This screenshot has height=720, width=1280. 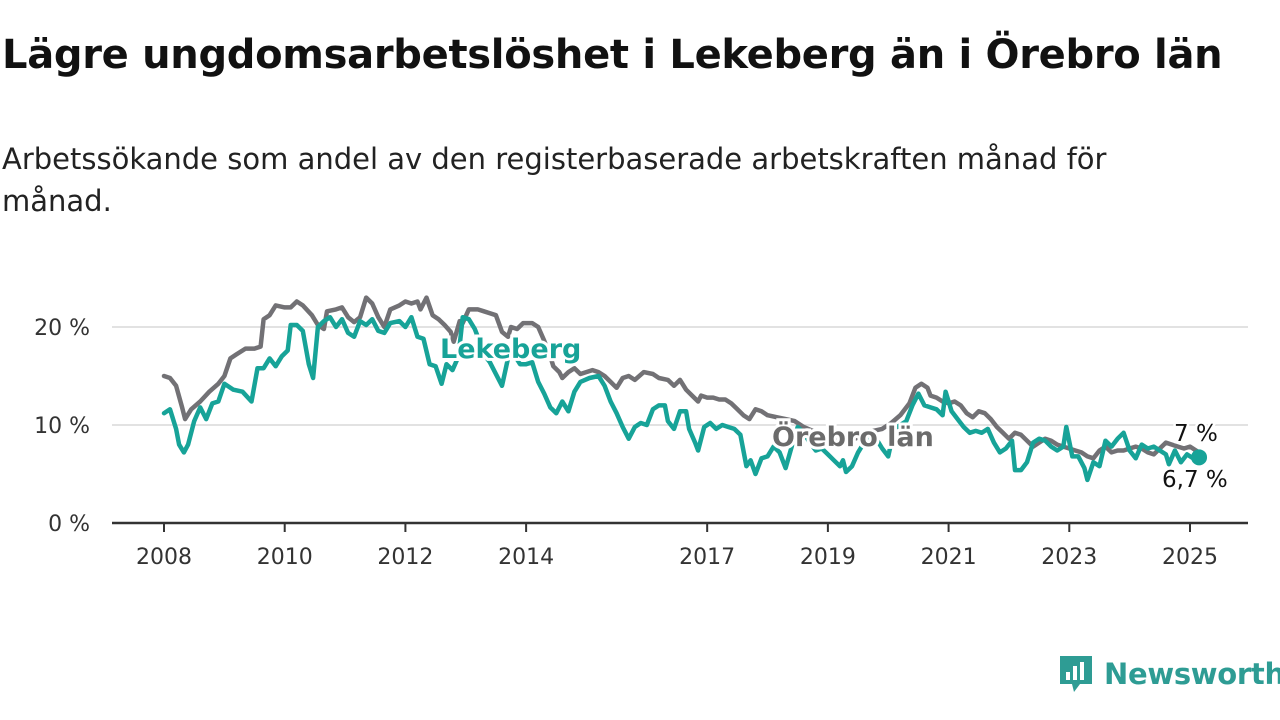 I want to click on end-point-lekeberg, so click(x=1199, y=457).